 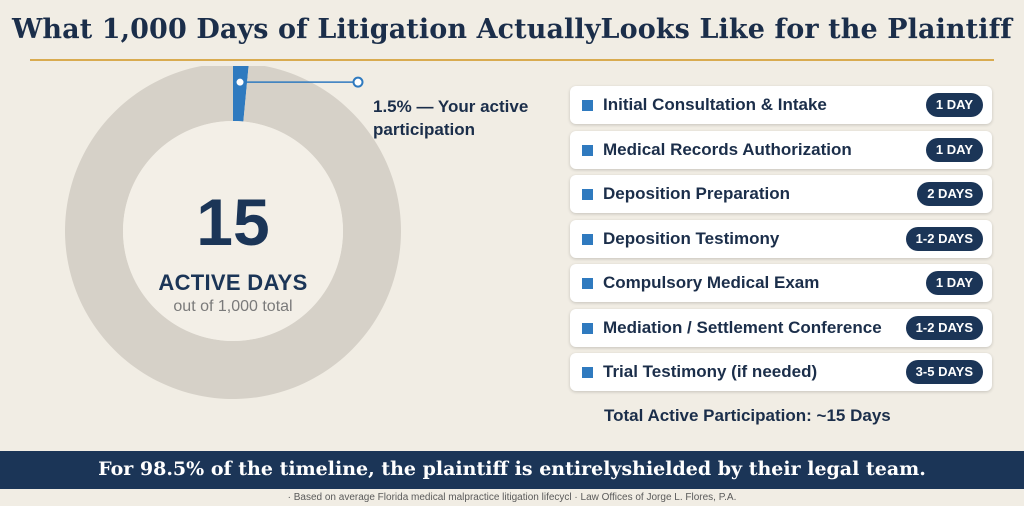 What do you see at coordinates (691, 238) in the screenshot?
I see `task-label: Deposition Testimony` at bounding box center [691, 238].